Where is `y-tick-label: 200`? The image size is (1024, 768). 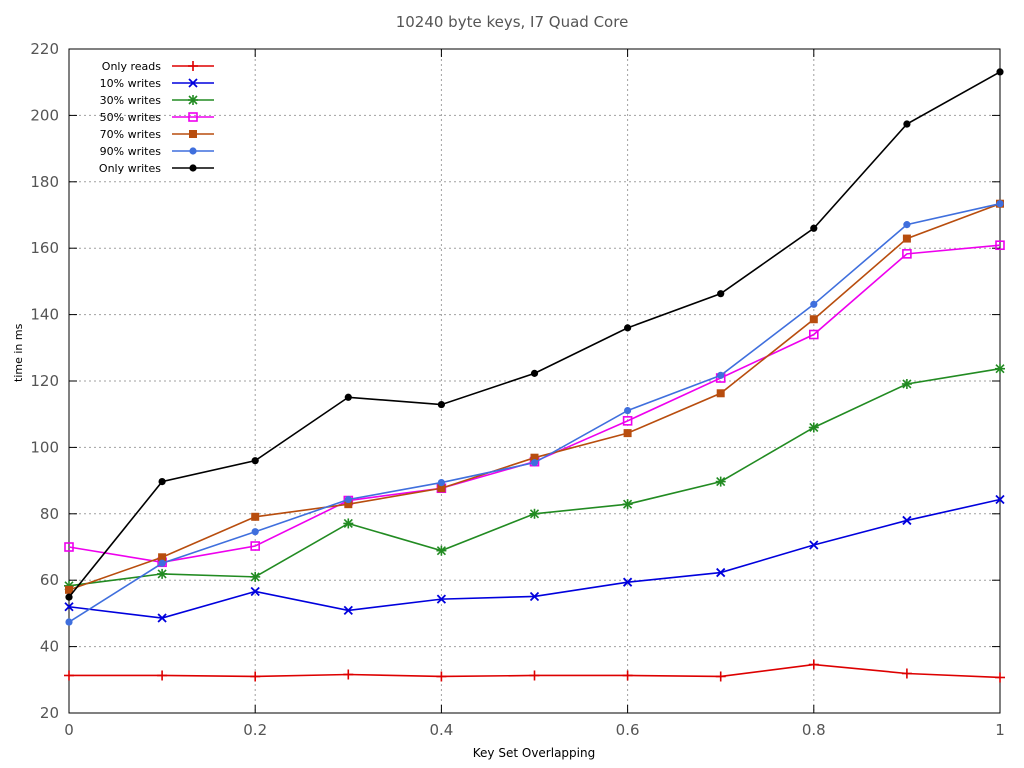
y-tick-label: 200 is located at coordinates (44, 115).